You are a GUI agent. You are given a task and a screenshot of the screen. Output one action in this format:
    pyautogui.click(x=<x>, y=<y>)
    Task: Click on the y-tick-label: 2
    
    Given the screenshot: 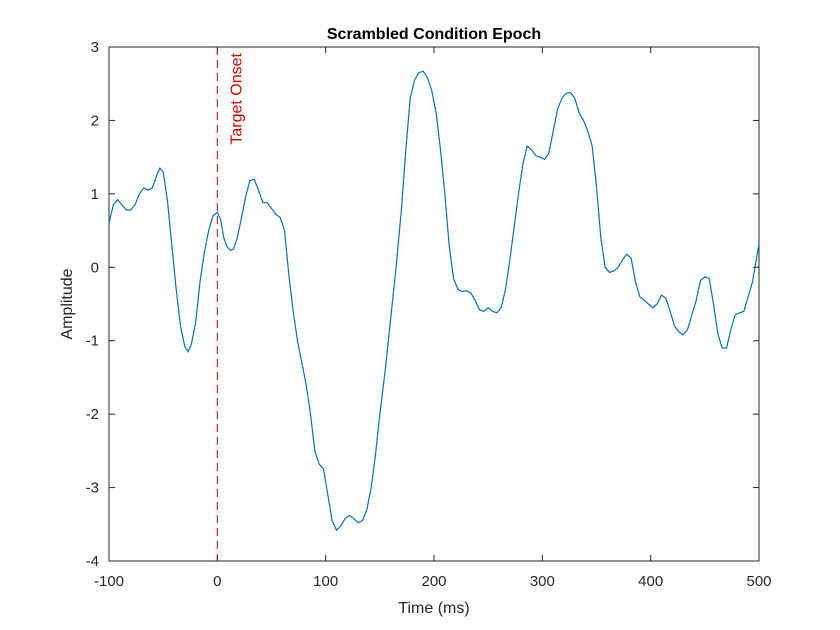 What is the action you would take?
    pyautogui.click(x=95, y=120)
    